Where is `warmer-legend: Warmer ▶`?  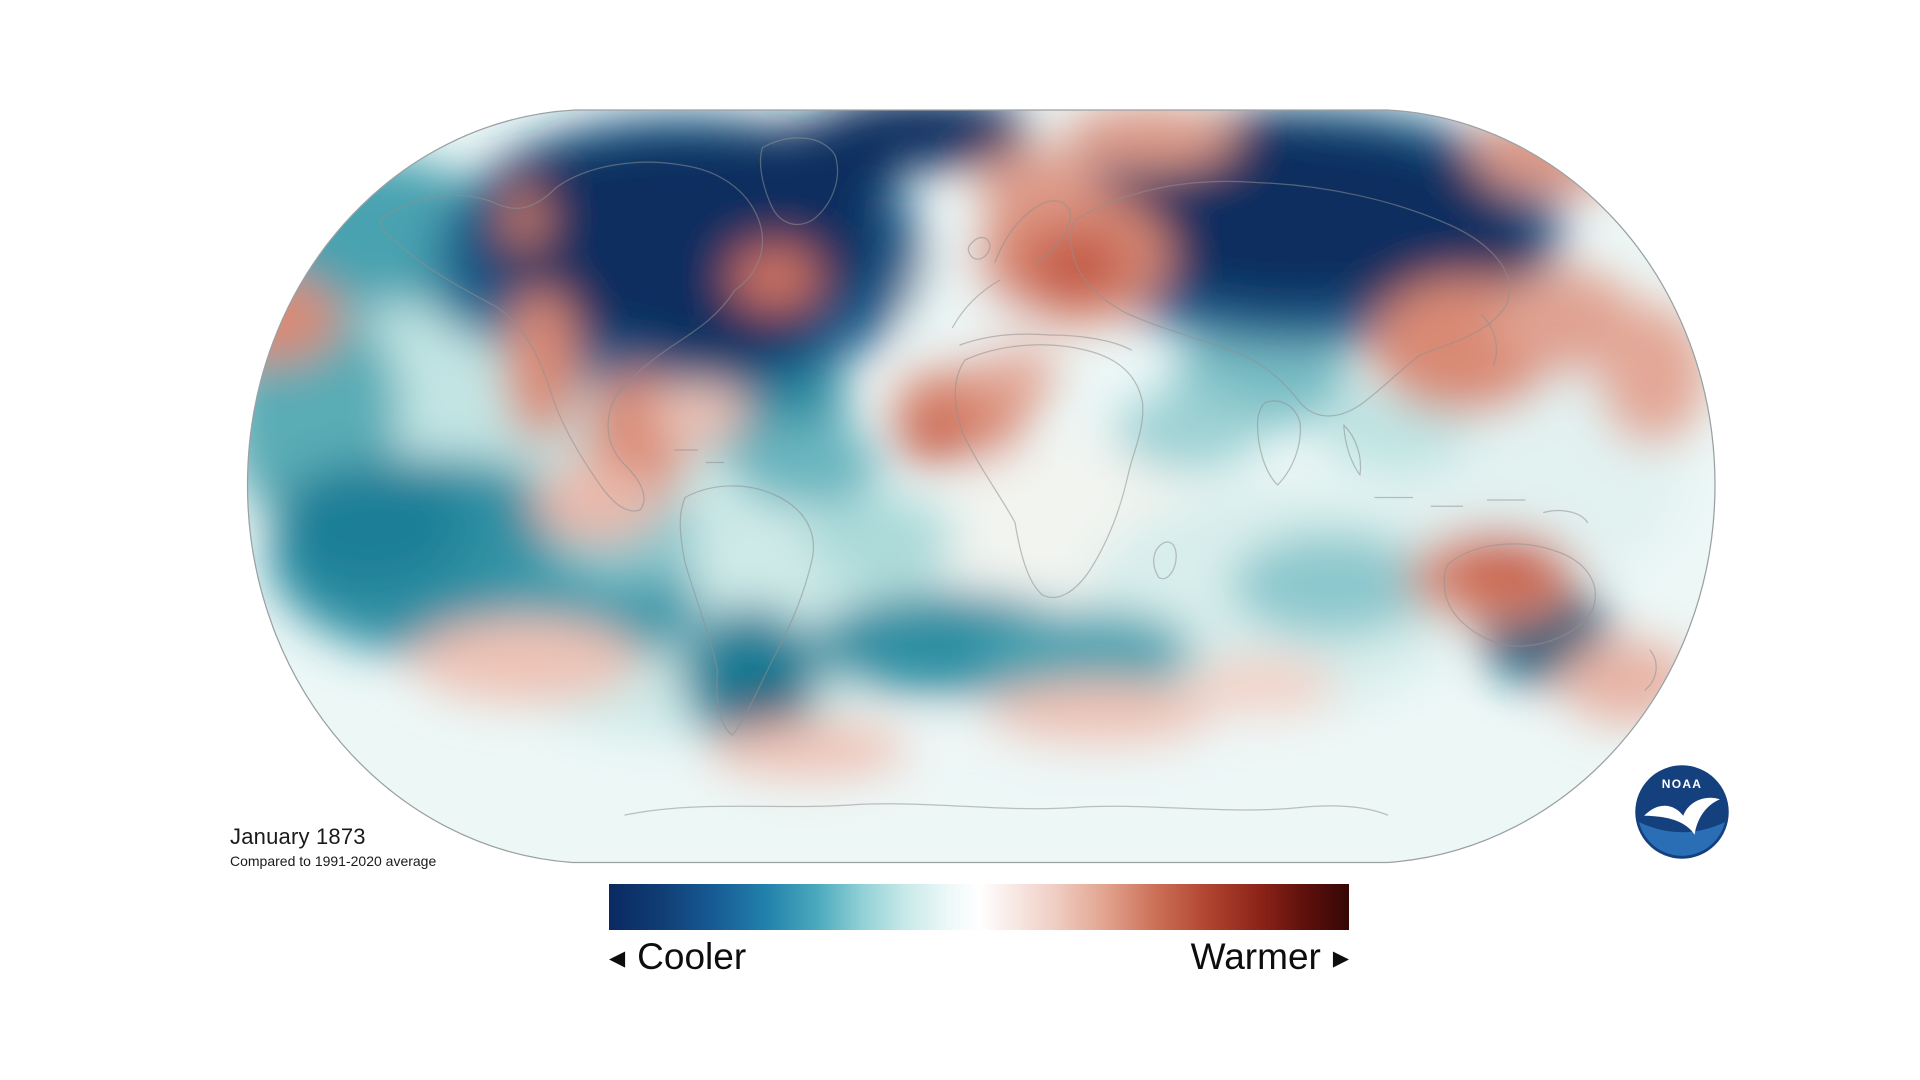
warmer-legend: Warmer ▶ is located at coordinates (1270, 957).